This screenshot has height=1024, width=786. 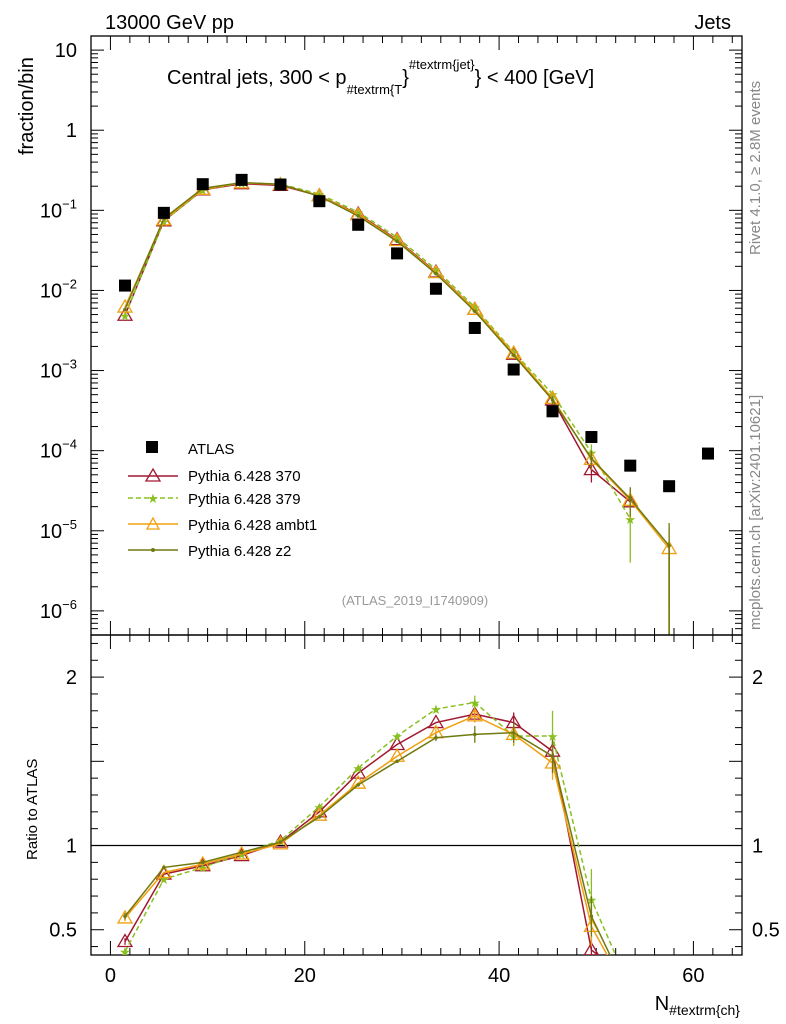 What do you see at coordinates (110, 976) in the screenshot?
I see `x-tick-label: 0` at bounding box center [110, 976].